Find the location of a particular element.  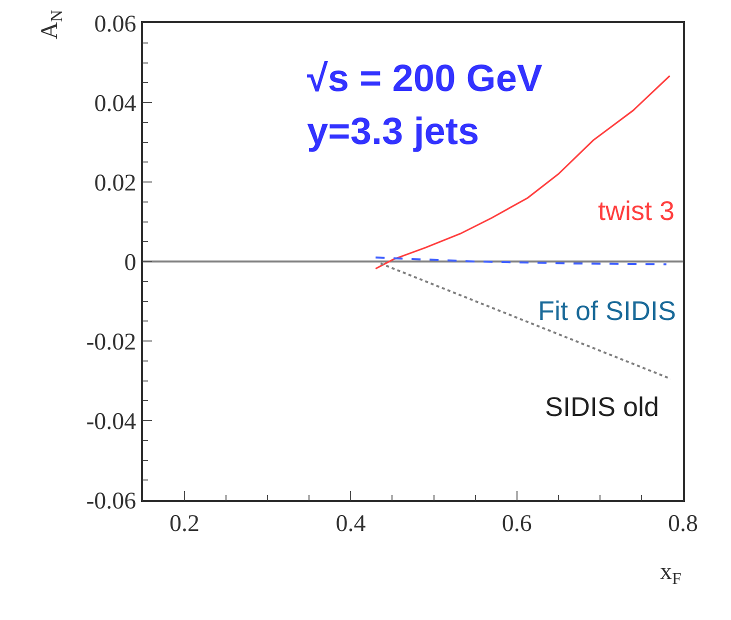

y-tick-label: -0.06 is located at coordinates (111, 501).